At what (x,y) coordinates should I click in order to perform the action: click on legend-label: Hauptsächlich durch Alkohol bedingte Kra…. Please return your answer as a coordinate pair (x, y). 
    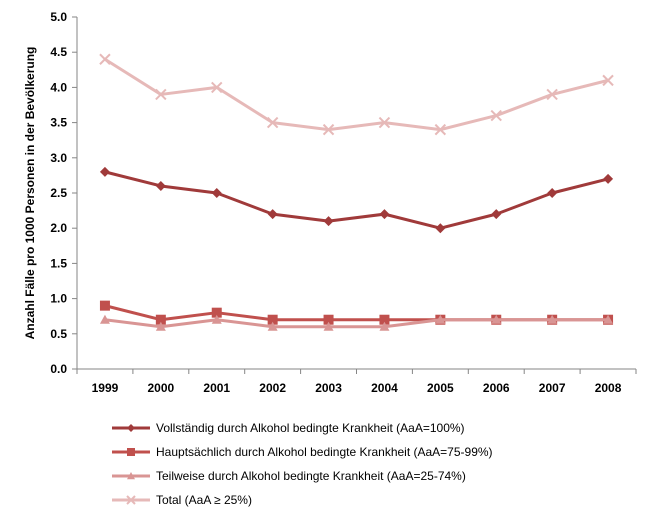
    Looking at the image, I should click on (324, 452).